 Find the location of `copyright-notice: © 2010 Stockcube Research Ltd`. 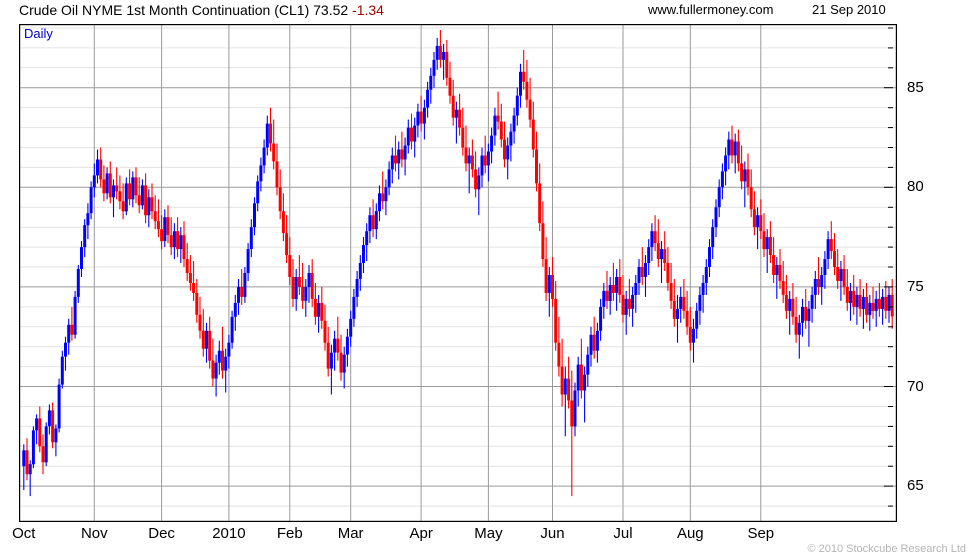

copyright-notice: © 2010 Stockcube Research Ltd is located at coordinates (886, 549).